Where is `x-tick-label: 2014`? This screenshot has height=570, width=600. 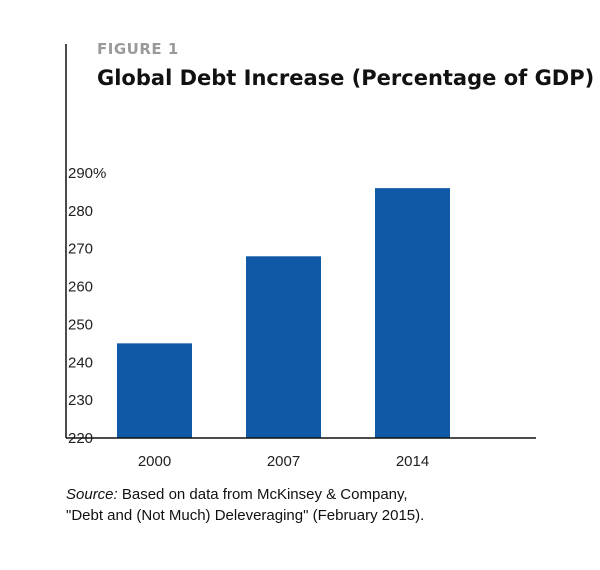
x-tick-label: 2014 is located at coordinates (412, 461).